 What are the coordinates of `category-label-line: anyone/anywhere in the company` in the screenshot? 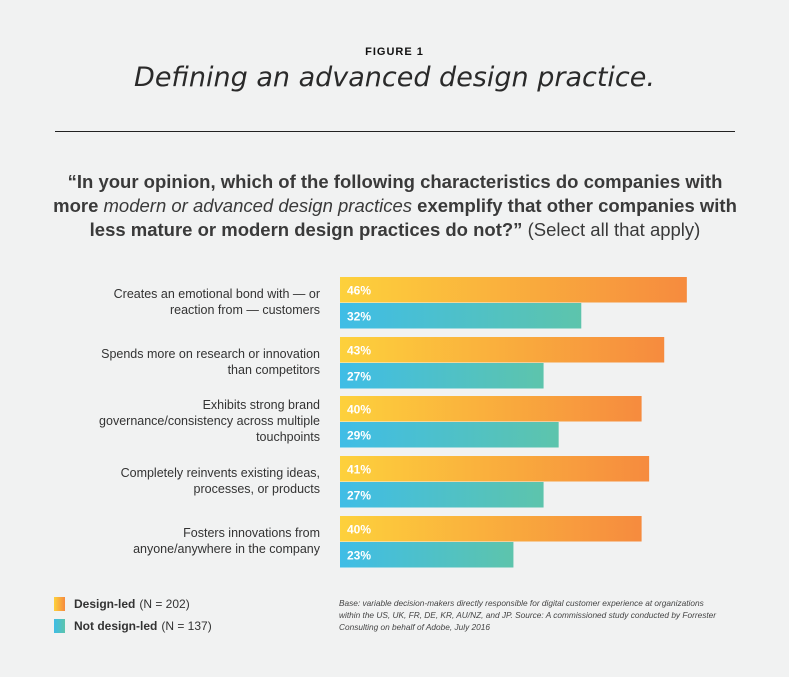 It's located at (226, 548).